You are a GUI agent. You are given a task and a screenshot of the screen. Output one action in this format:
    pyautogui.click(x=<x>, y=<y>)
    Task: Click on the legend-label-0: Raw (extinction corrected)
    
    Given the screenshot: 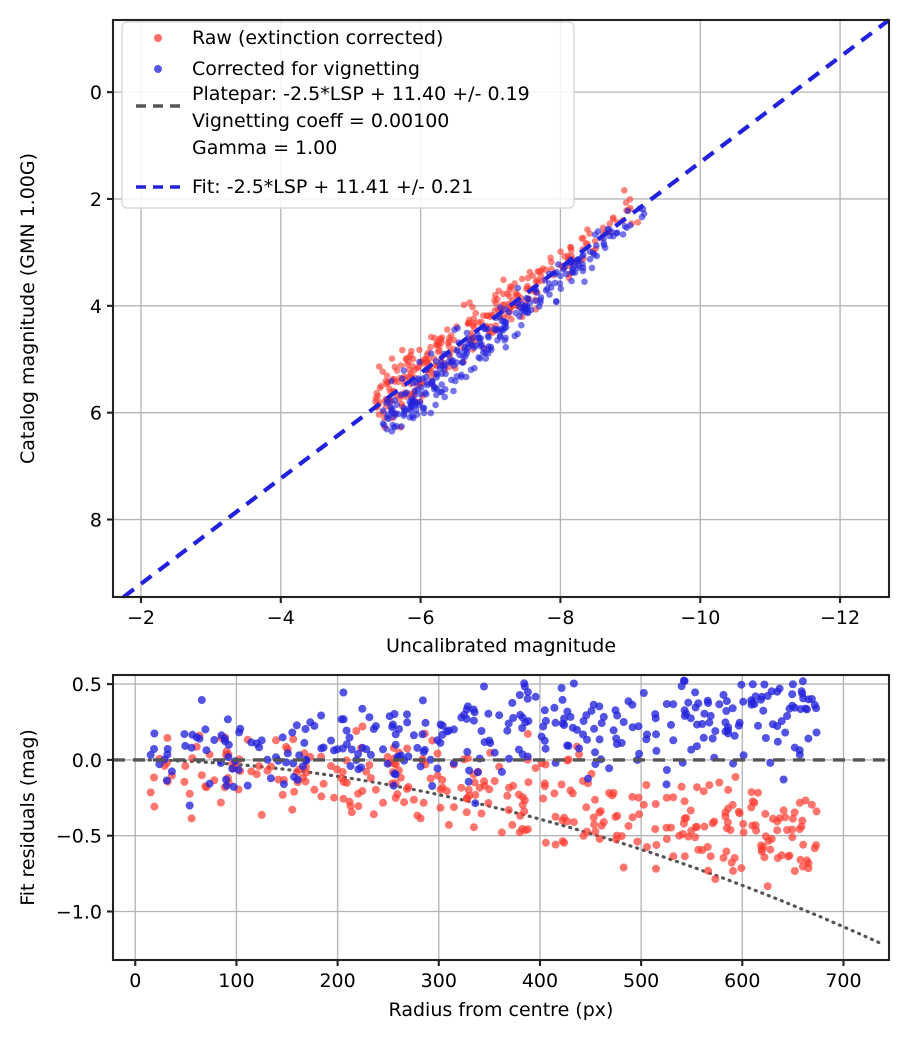 What is the action you would take?
    pyautogui.click(x=317, y=38)
    